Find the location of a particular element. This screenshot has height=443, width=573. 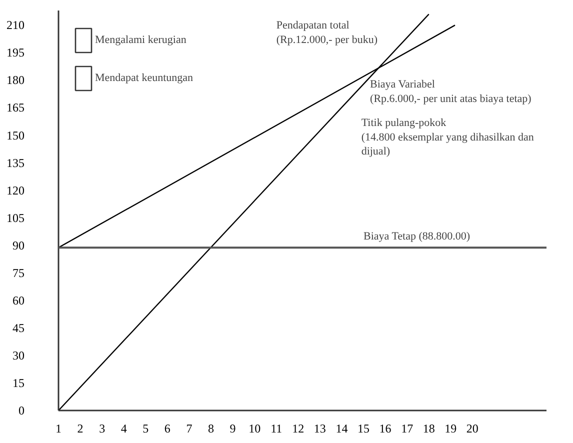

y-tick-label: 165 is located at coordinates (15, 107).